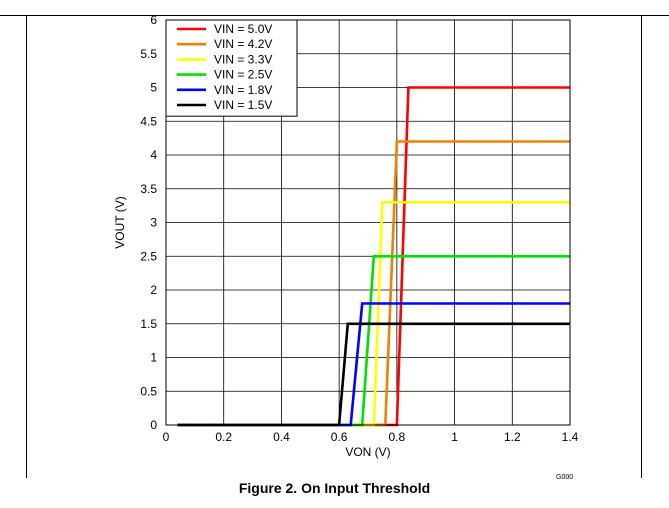  Describe the element at coordinates (153, 425) in the screenshot. I see `y-tick-label: 0` at that location.